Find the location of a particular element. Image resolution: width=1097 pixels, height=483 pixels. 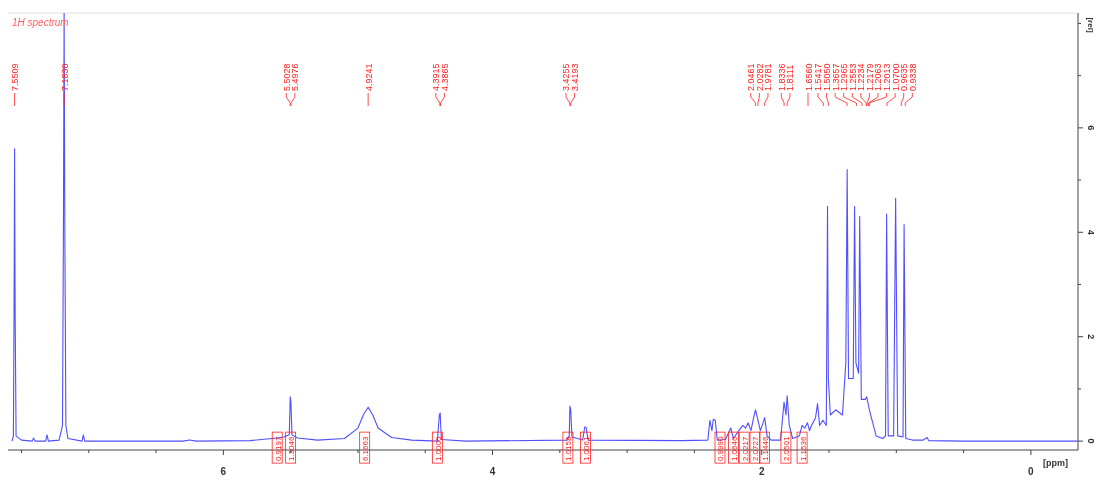

annotation: 1.2553 is located at coordinates (852, 77).